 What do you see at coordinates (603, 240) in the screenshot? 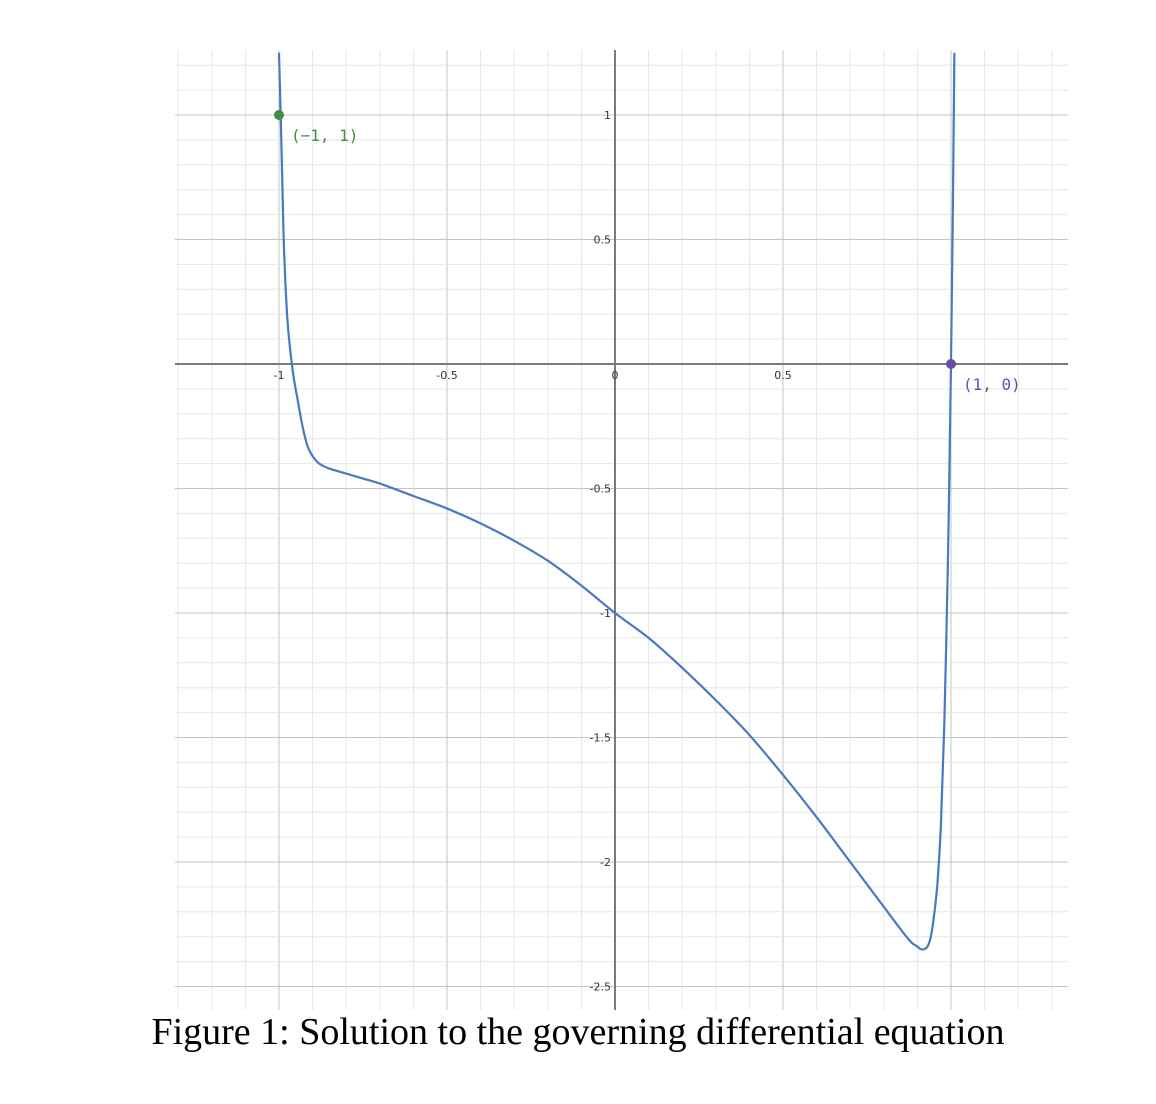
I see `y-tick-label: 0.5` at bounding box center [603, 240].